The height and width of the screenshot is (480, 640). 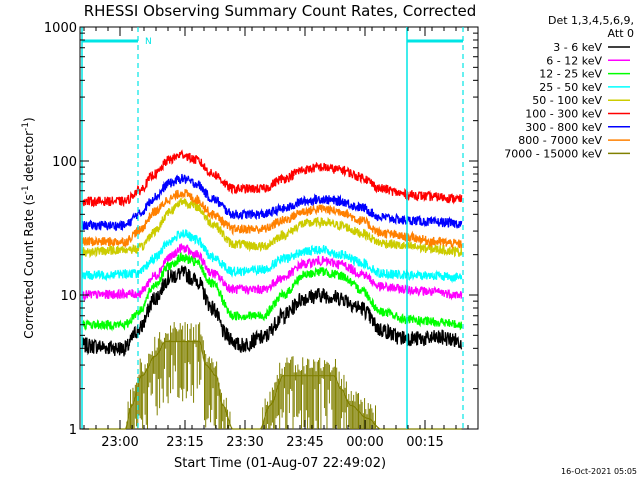 What do you see at coordinates (364, 442) in the screenshot?
I see `x-tick-label: 00:00` at bounding box center [364, 442].